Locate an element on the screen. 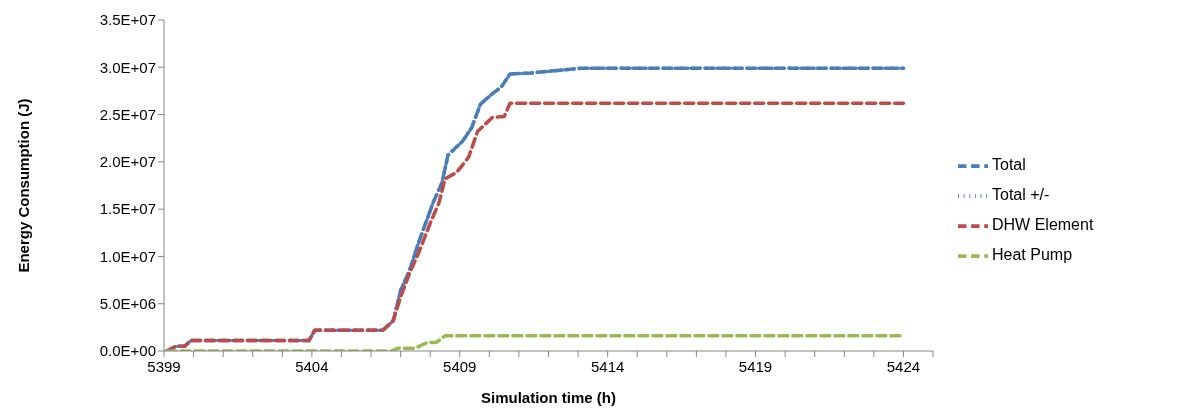 The height and width of the screenshot is (418, 1201). y-tick-label: 3.0E+07 is located at coordinates (127, 67).